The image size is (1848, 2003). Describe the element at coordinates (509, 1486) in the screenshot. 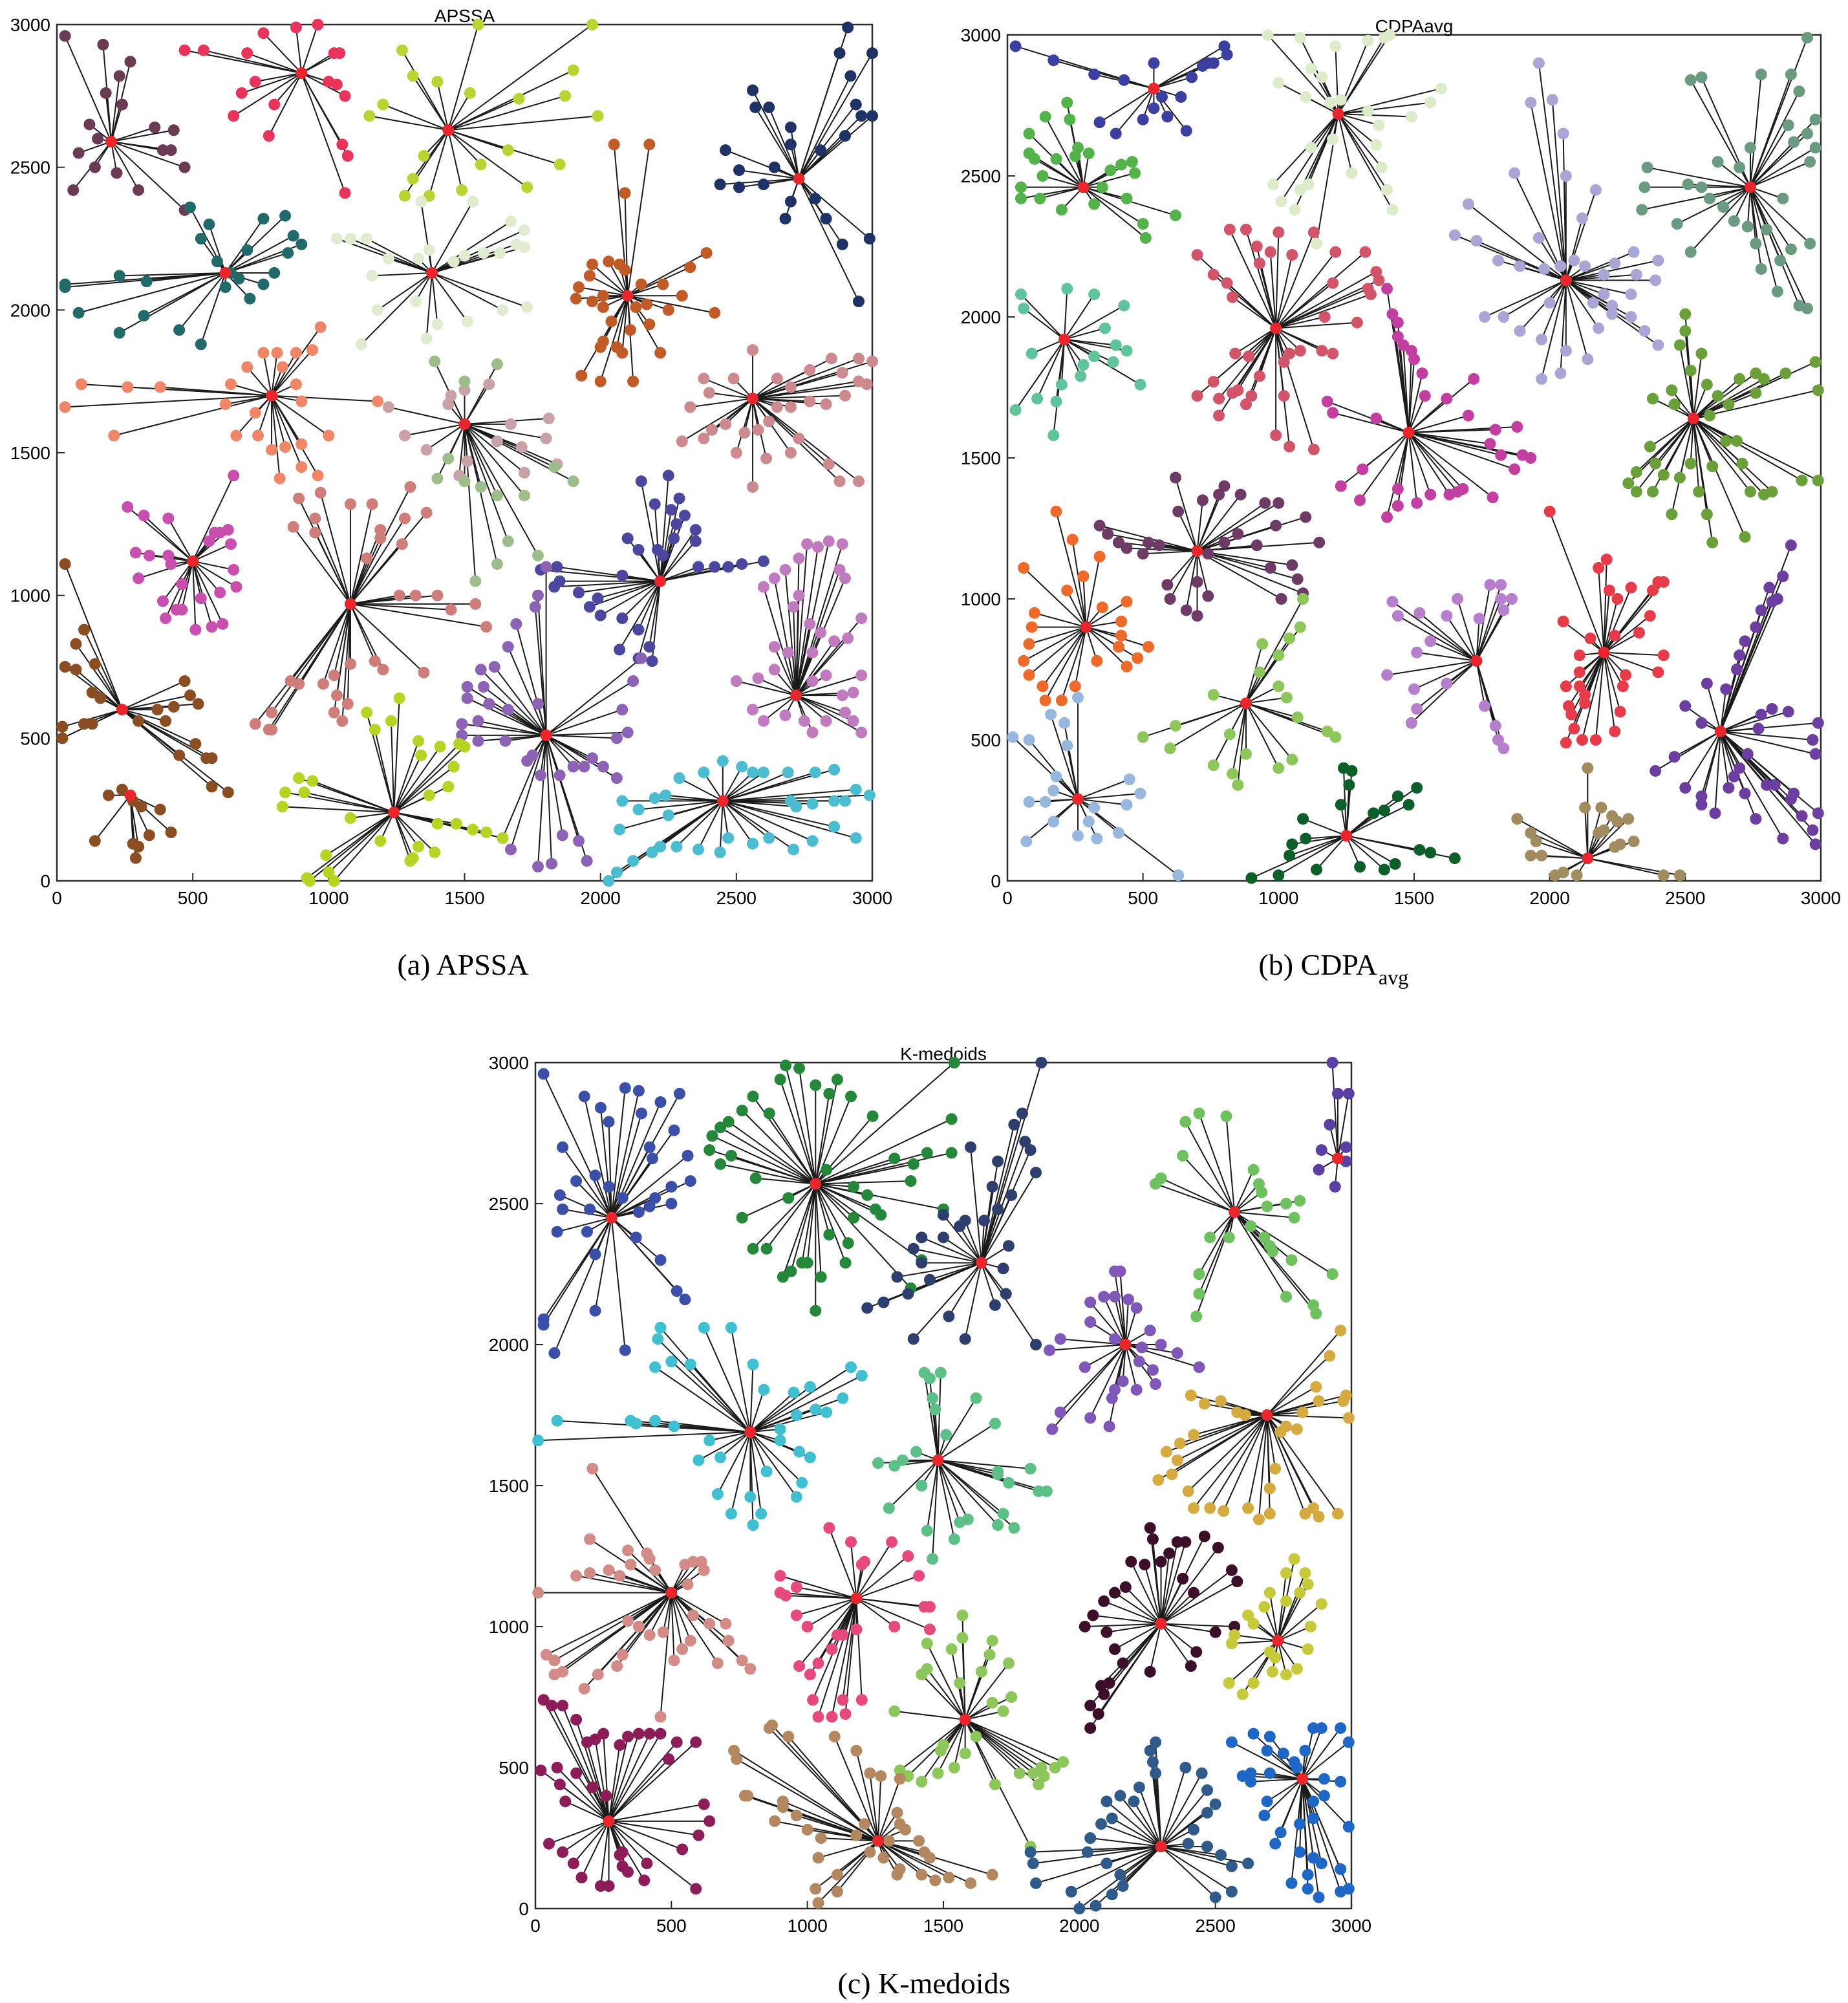

I see `y-tick-label: 1500` at that location.